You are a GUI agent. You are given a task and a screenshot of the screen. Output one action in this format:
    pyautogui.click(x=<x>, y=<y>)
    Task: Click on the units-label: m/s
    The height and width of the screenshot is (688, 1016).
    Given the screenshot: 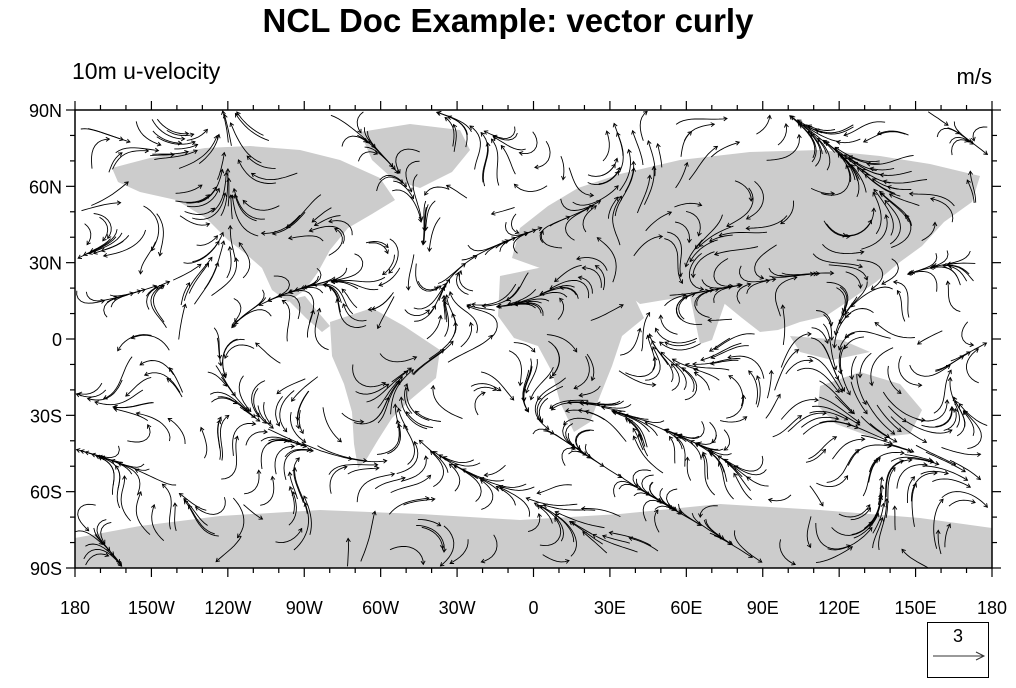 What is the action you would take?
    pyautogui.click(x=974, y=76)
    